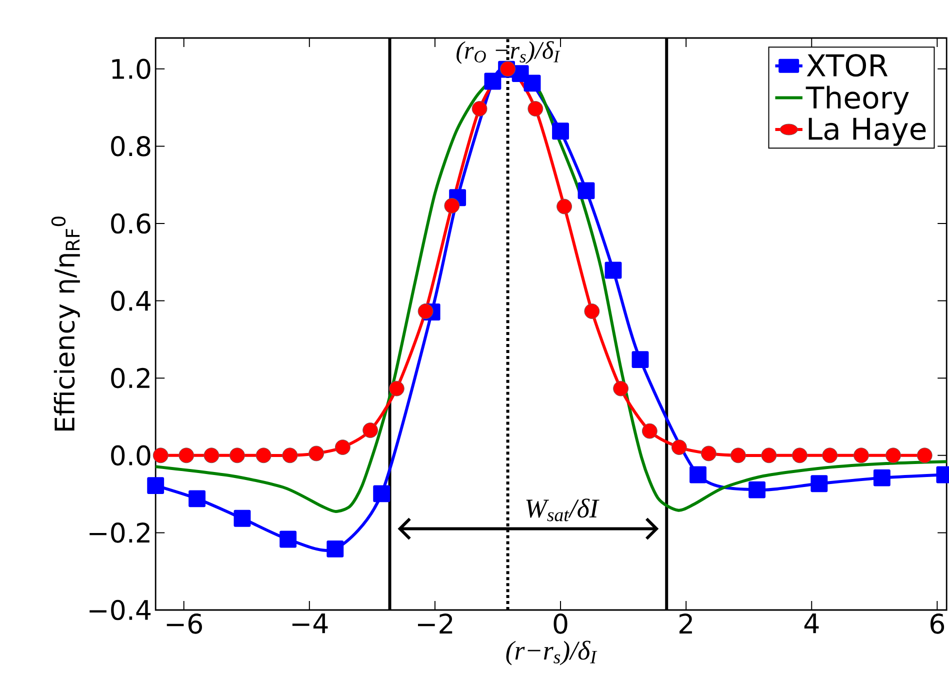 Image resolution: width=949 pixels, height=700 pixels. What do you see at coordinates (552, 653) in the screenshot?
I see `x-axis-title: (r−r$_{s}$)/δ$_{I}$` at bounding box center [552, 653].